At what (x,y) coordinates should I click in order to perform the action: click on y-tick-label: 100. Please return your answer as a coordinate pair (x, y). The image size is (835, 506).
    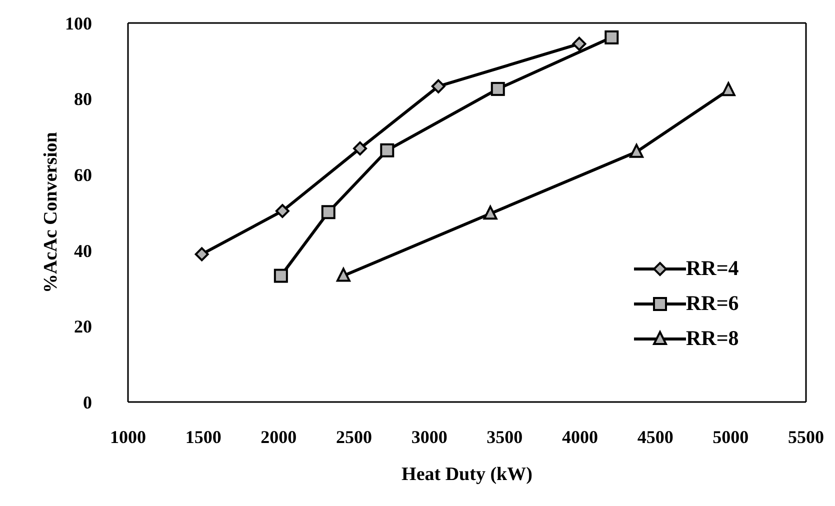
    Looking at the image, I should click on (78, 23).